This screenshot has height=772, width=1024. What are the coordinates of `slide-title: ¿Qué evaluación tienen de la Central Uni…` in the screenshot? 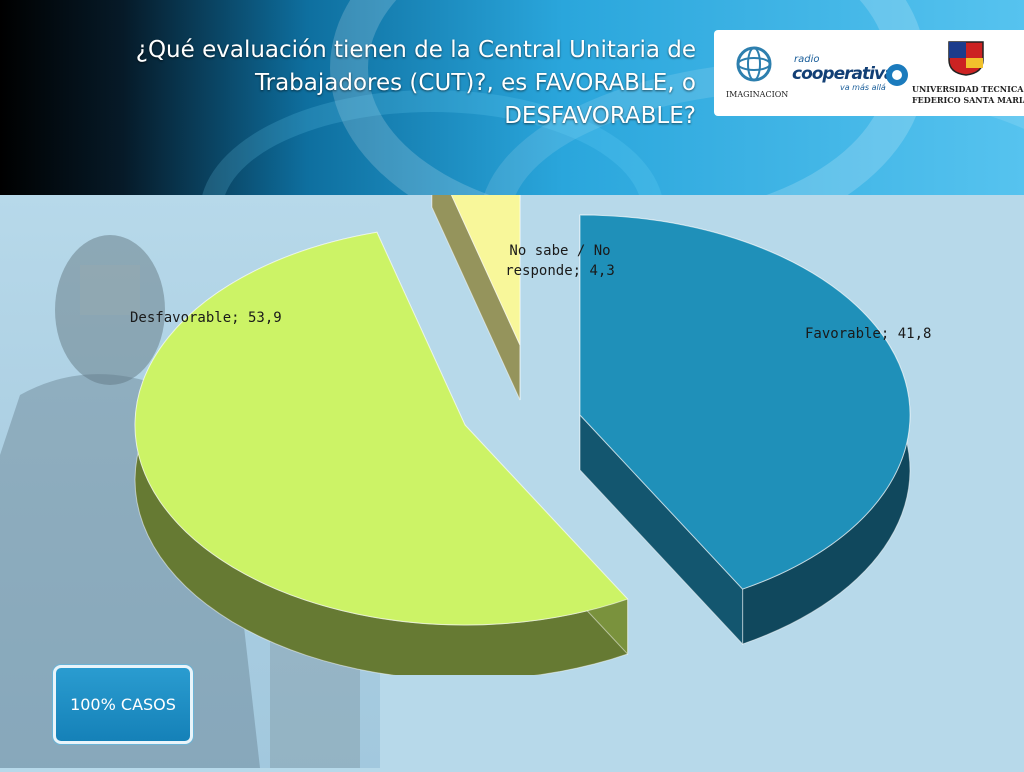 It's located at (415, 83).